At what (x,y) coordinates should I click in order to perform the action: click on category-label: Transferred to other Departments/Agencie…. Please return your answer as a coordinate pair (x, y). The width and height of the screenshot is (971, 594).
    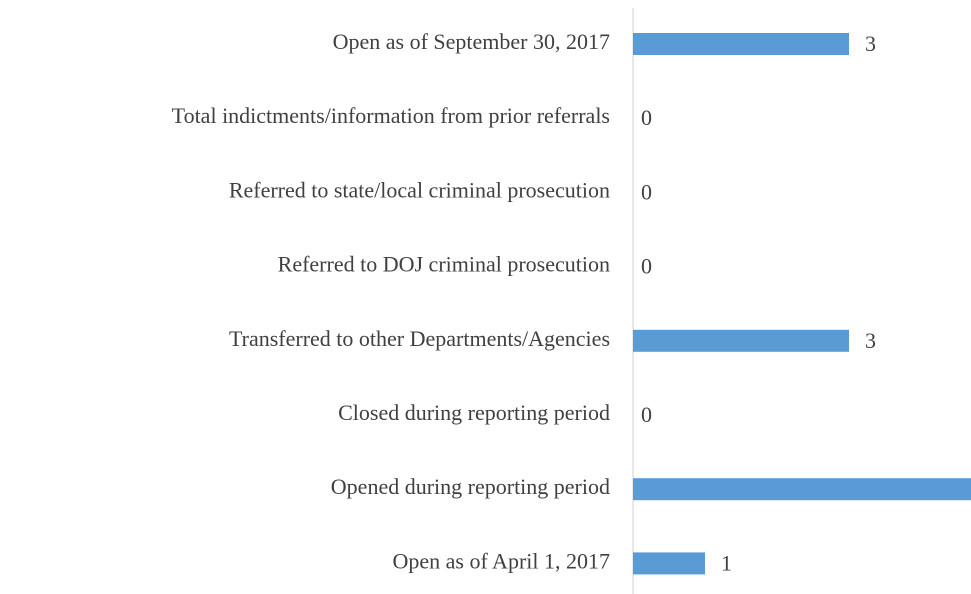
    Looking at the image, I should click on (419, 338).